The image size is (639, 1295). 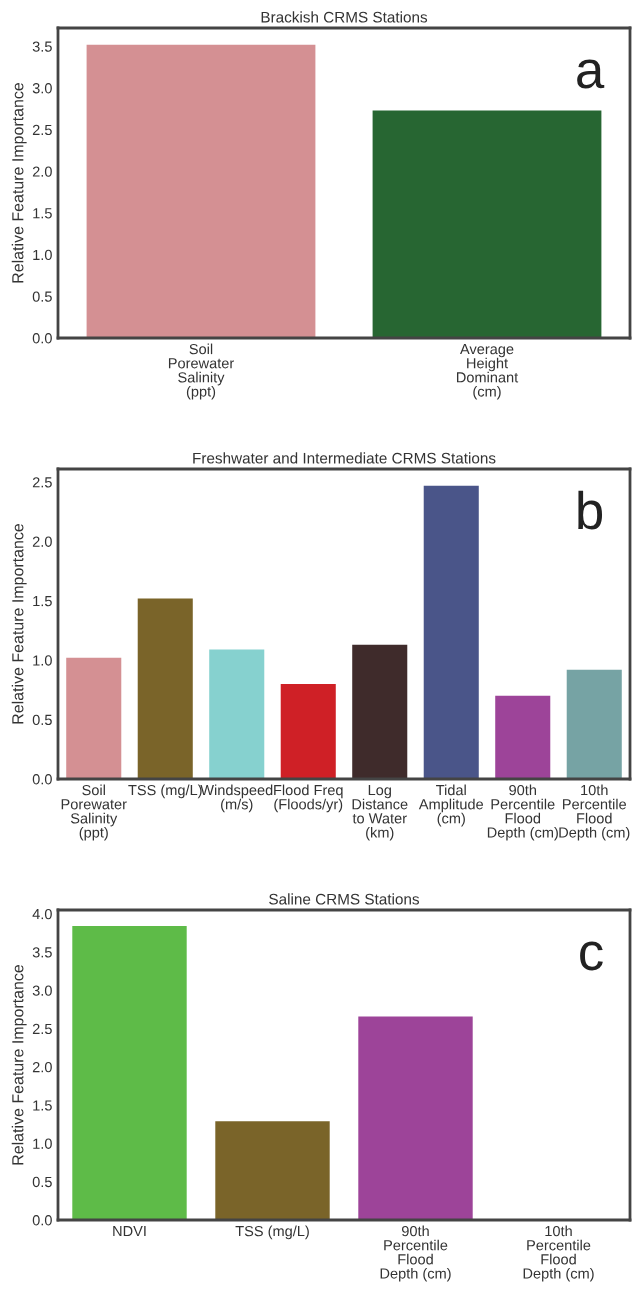 What do you see at coordinates (487, 372) in the screenshot?
I see `x-tick-label: Average Height Dominant (cm)` at bounding box center [487, 372].